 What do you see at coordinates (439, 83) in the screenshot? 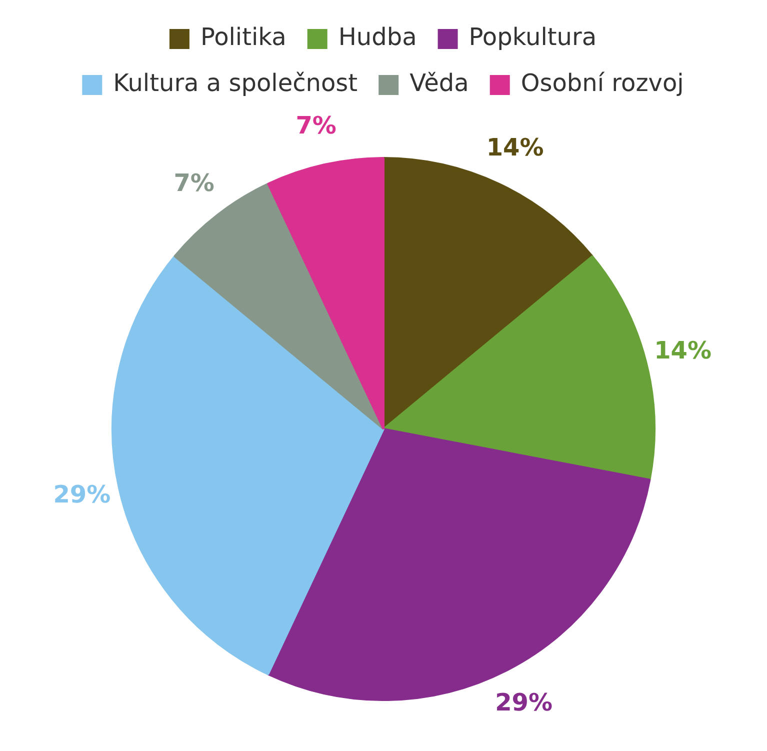
I see `legend-label: Věda` at bounding box center [439, 83].